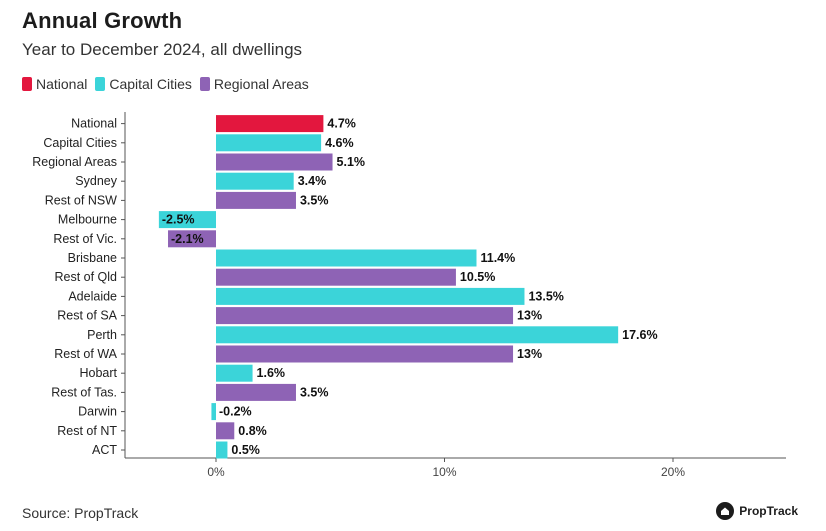 This screenshot has height=531, width=826. Describe the element at coordinates (336, 277) in the screenshot. I see `bar-rest-of-qld` at that location.